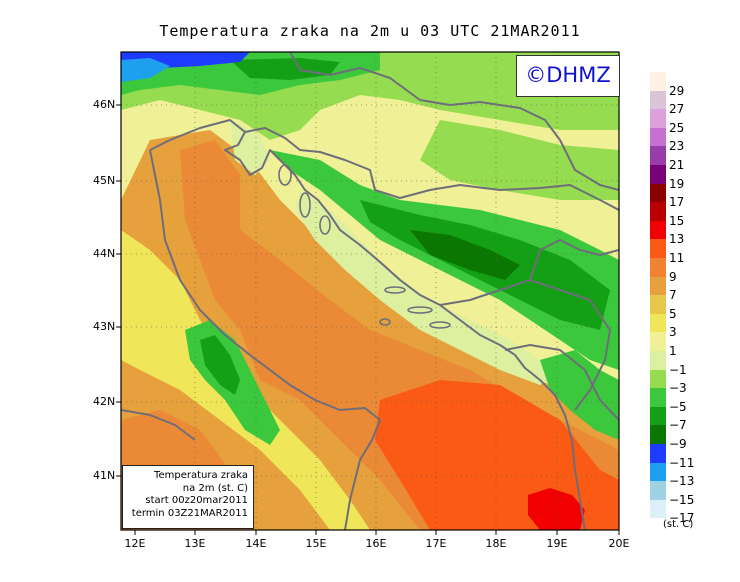  What do you see at coordinates (677, 146) in the screenshot?
I see `legend-label: 23` at bounding box center [677, 146].